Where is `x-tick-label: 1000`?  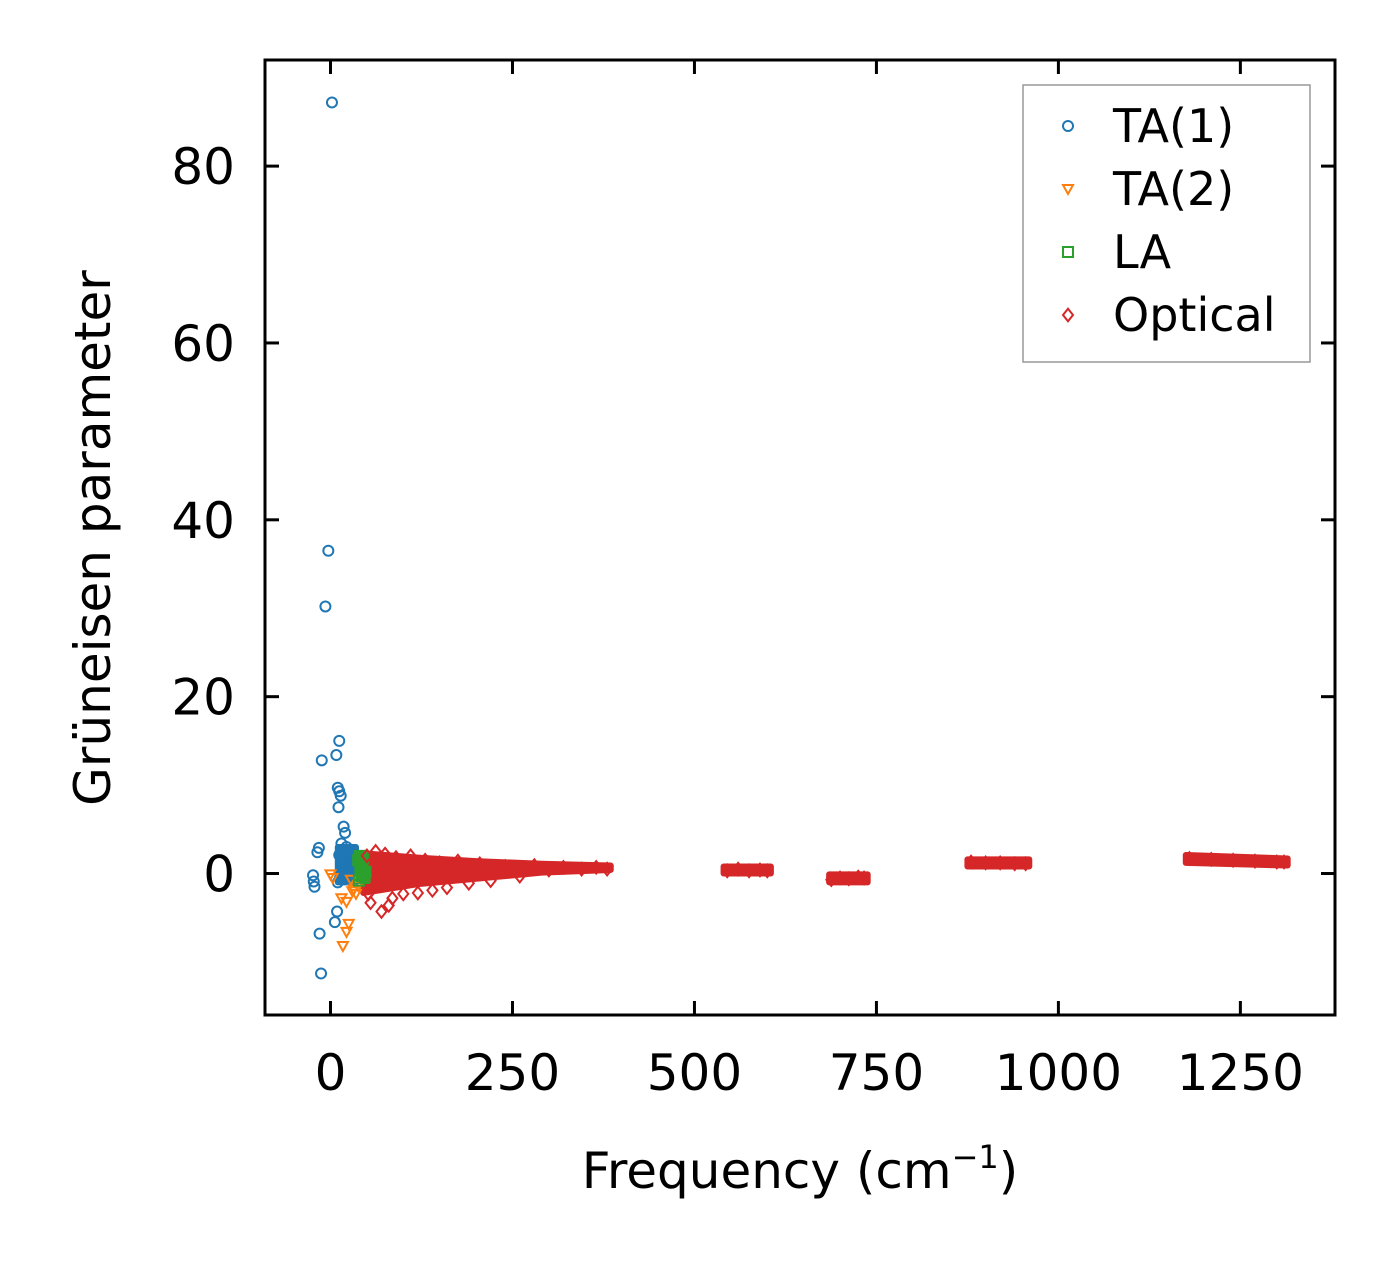
x-tick-label: 1000 is located at coordinates (1058, 1073).